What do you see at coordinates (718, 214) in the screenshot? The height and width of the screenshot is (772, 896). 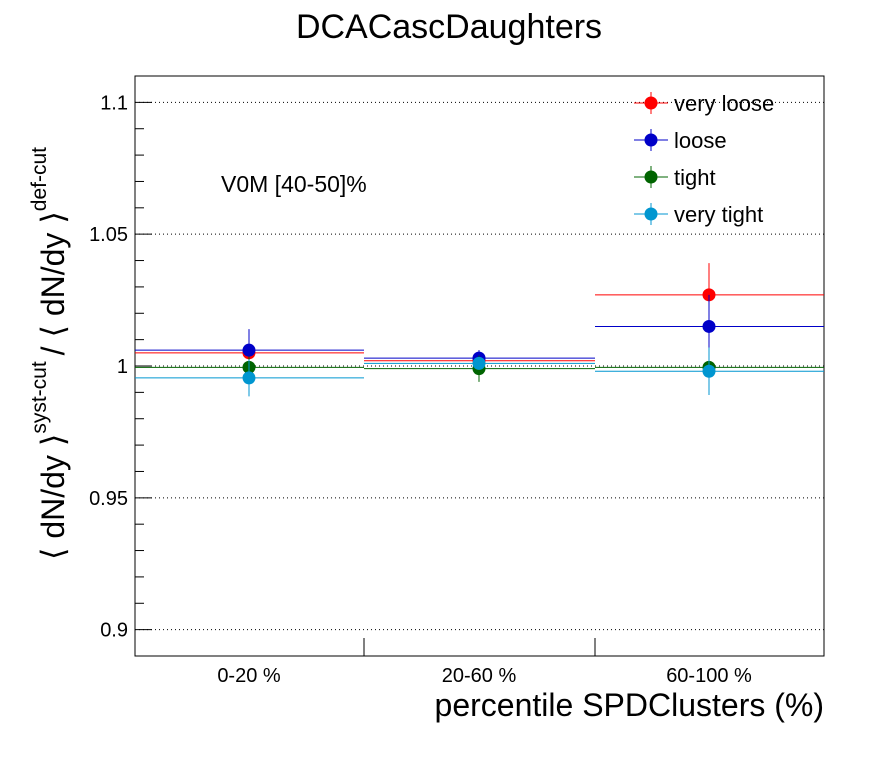 I see `legend-label: very tight` at bounding box center [718, 214].